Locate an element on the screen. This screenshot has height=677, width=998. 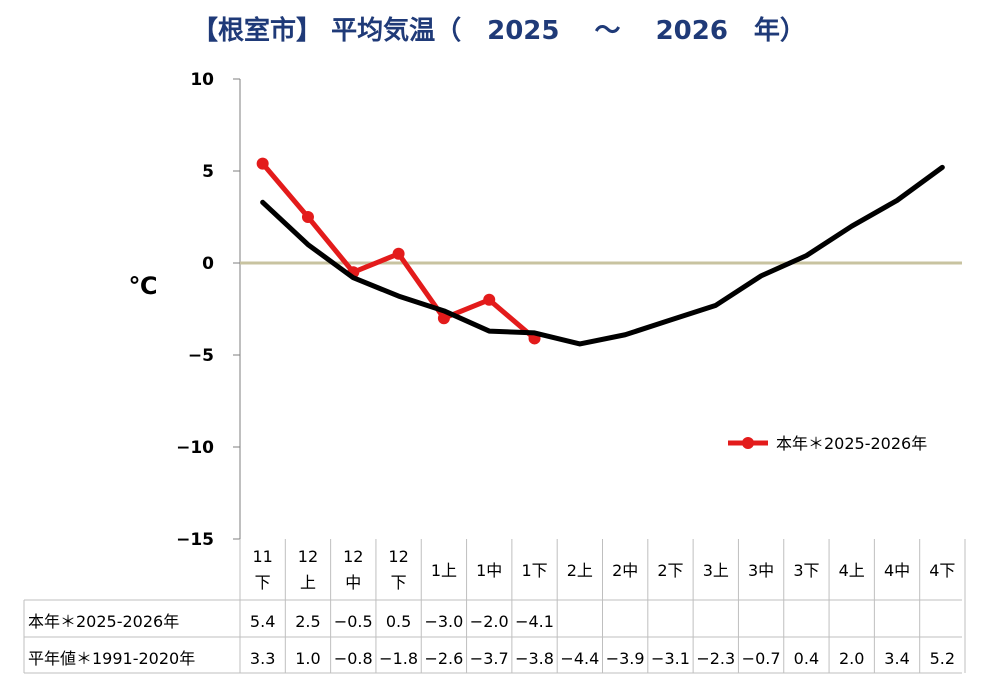
legend-marker is located at coordinates (748, 443).